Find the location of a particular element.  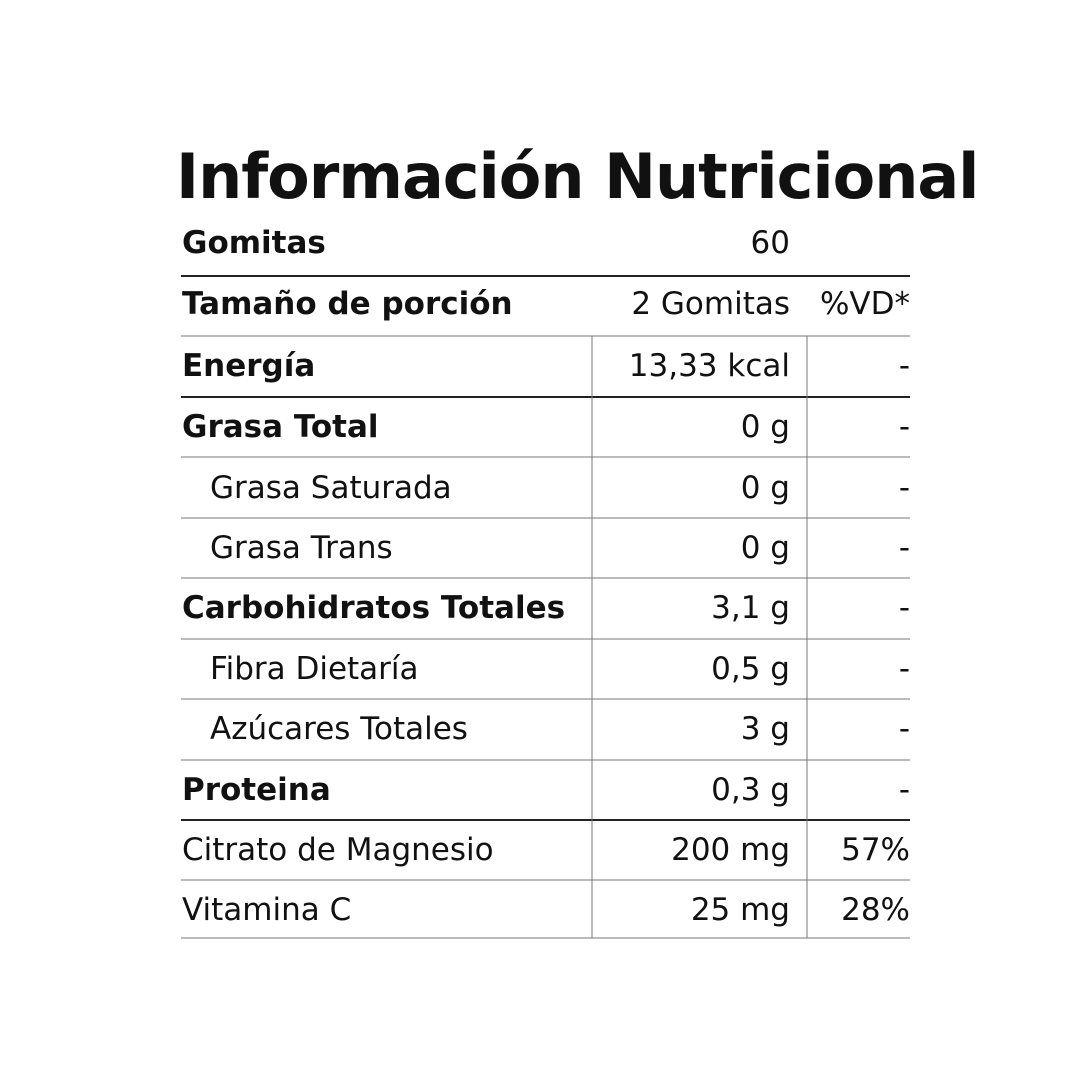

row-label: Gomitas is located at coordinates (254, 243).